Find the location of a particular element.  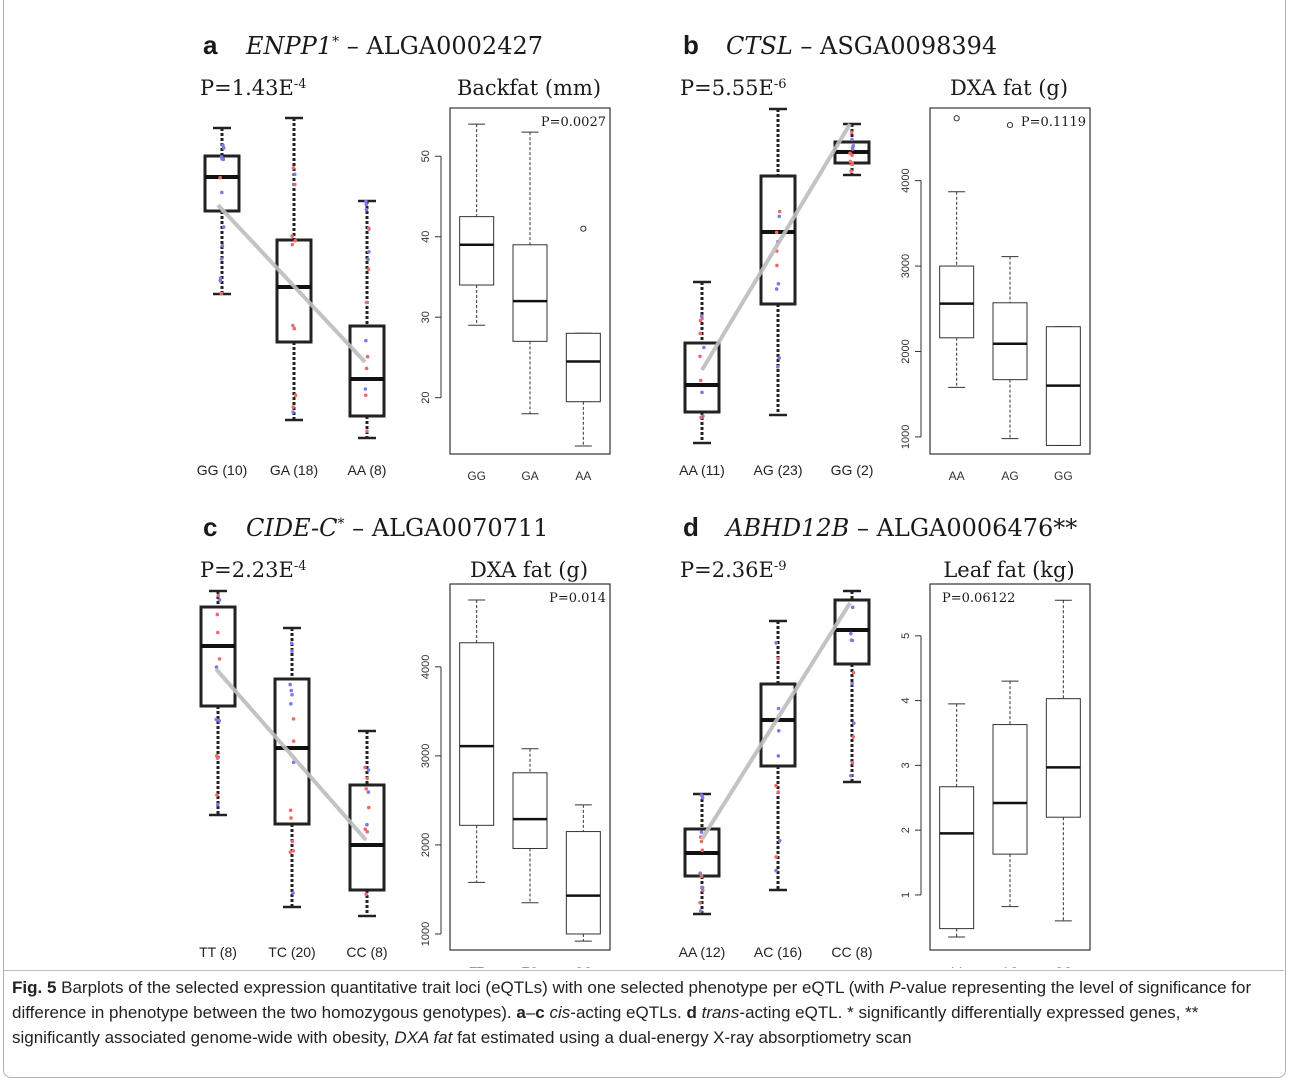

phenotype-title: Leaf fat (kg) is located at coordinates (1008, 570).